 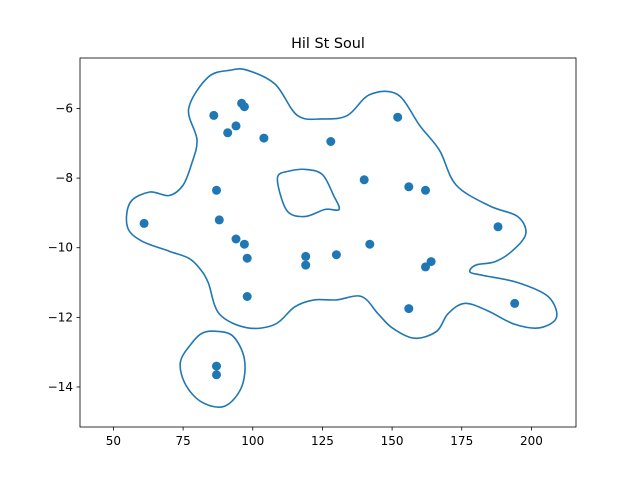 What do you see at coordinates (252, 441) in the screenshot?
I see `x-tick-label: 100` at bounding box center [252, 441].